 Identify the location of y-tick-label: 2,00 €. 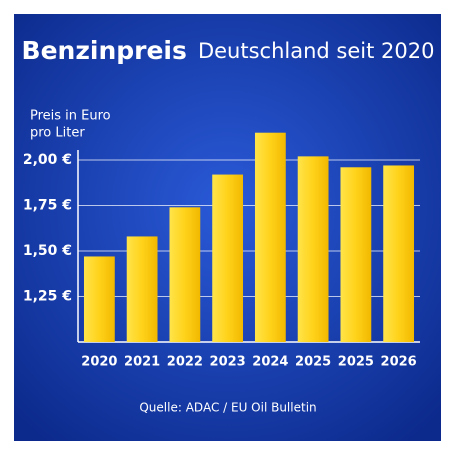
(47, 160).